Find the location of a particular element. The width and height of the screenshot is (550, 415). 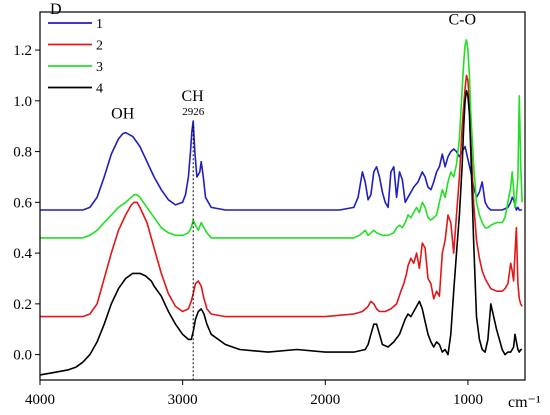

x-tick-label: 1000 is located at coordinates (468, 400).